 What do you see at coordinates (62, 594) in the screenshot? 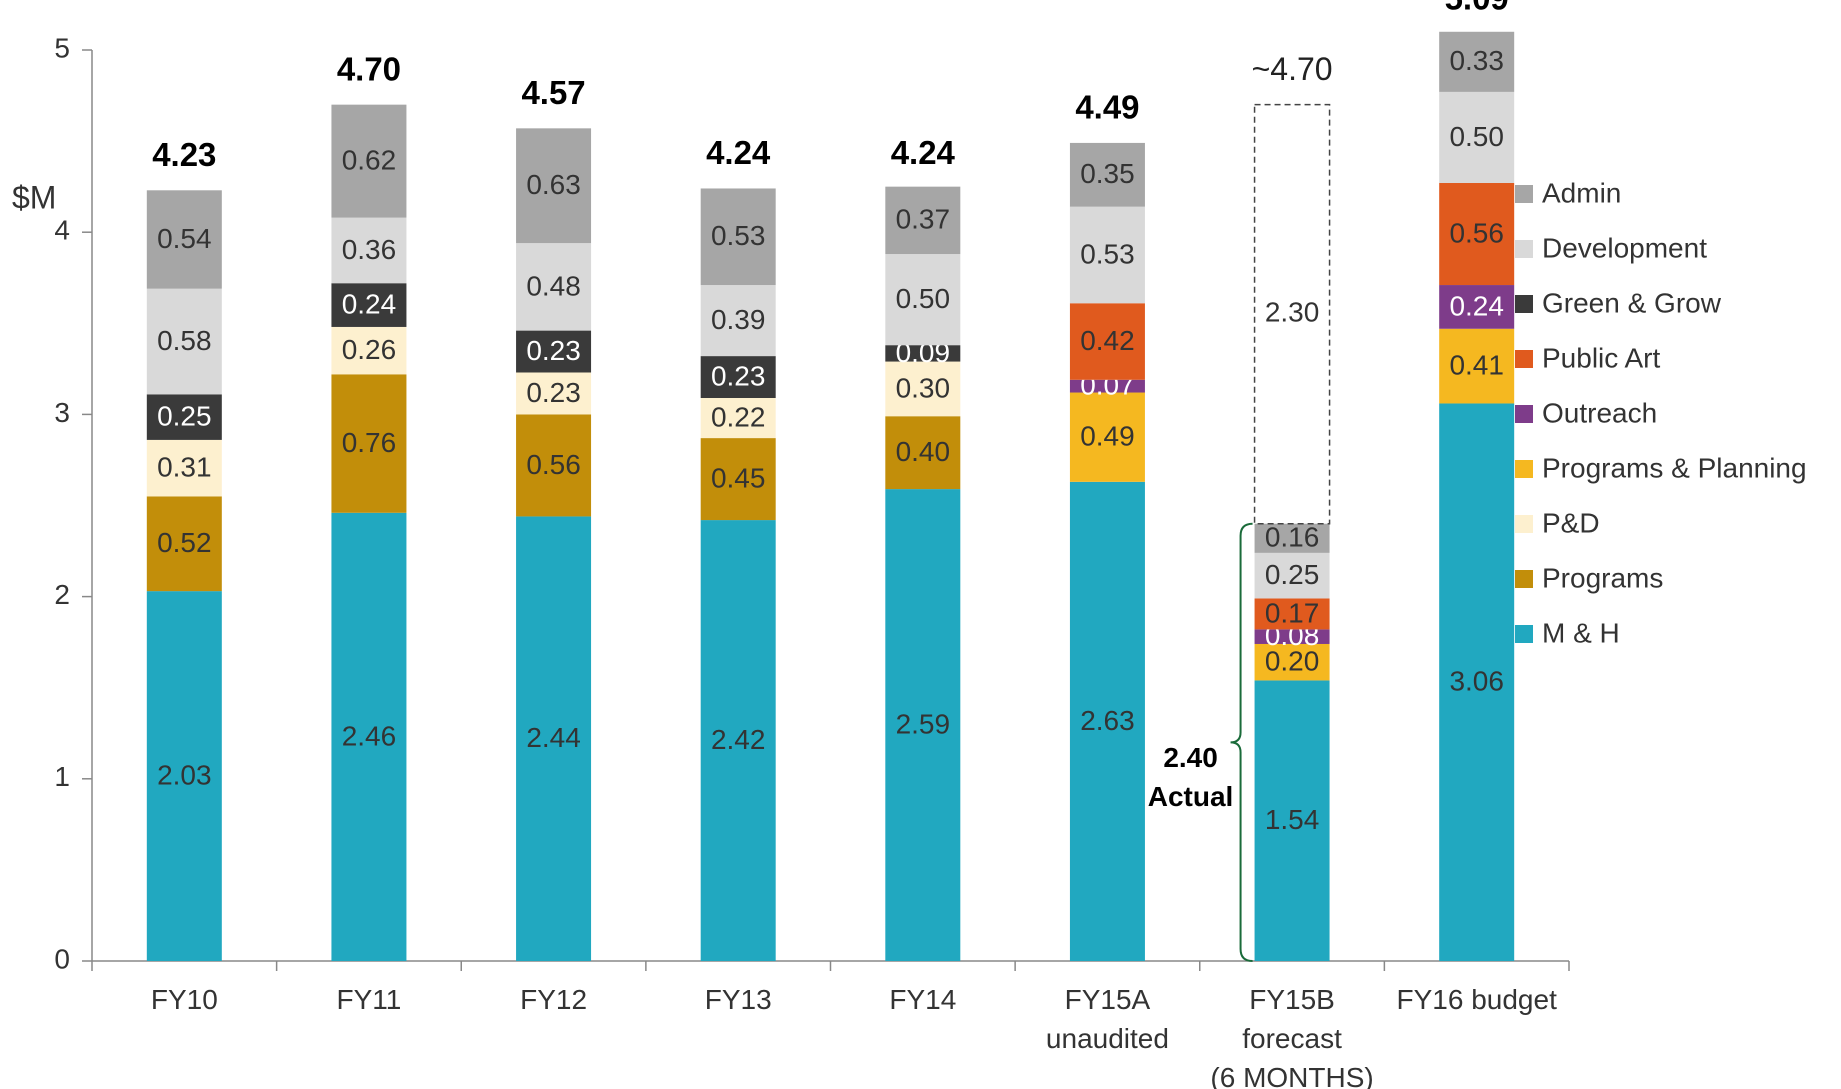
I see `y-tick-label: 2` at bounding box center [62, 594].